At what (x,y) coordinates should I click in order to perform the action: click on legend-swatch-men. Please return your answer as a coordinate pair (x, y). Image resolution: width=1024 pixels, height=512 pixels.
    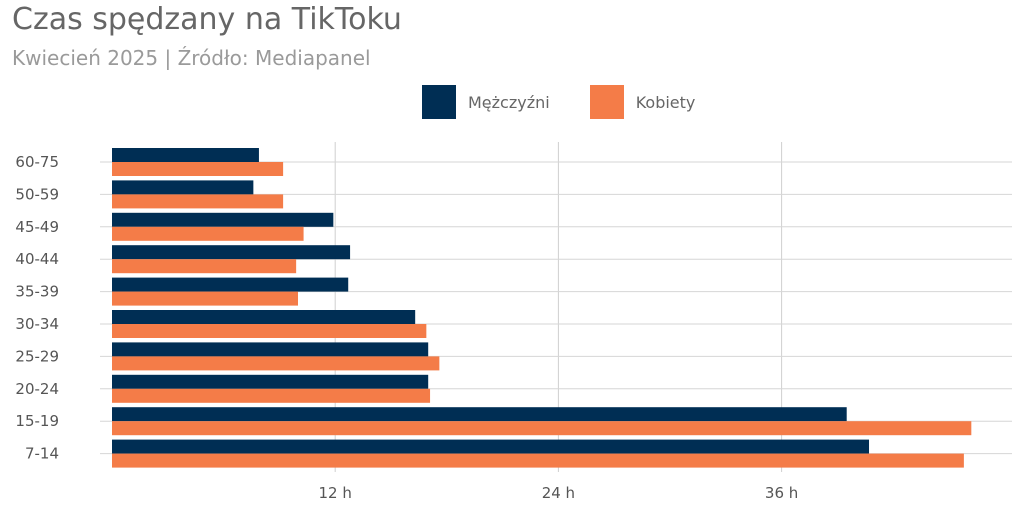
    Looking at the image, I should click on (439, 102).